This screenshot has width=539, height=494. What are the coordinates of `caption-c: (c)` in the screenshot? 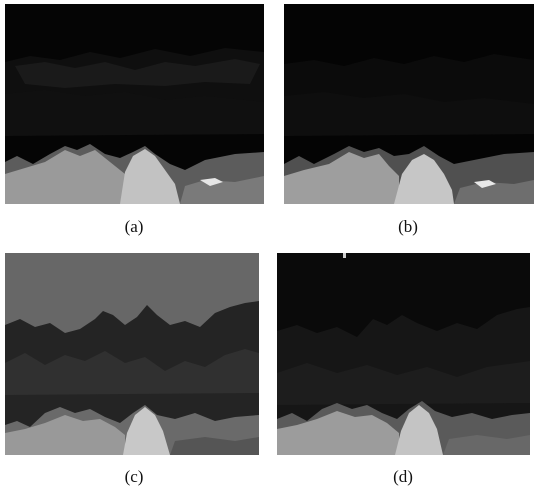 It's located at (134, 476).